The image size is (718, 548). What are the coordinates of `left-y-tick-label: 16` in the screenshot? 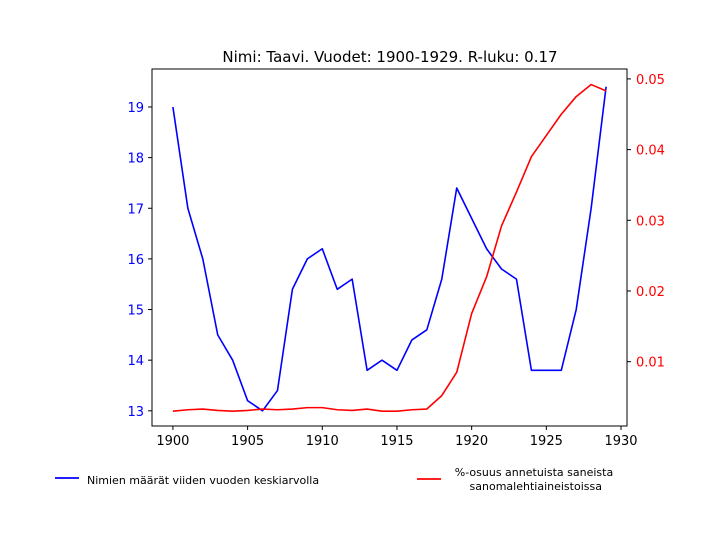 It's located at (135, 260).